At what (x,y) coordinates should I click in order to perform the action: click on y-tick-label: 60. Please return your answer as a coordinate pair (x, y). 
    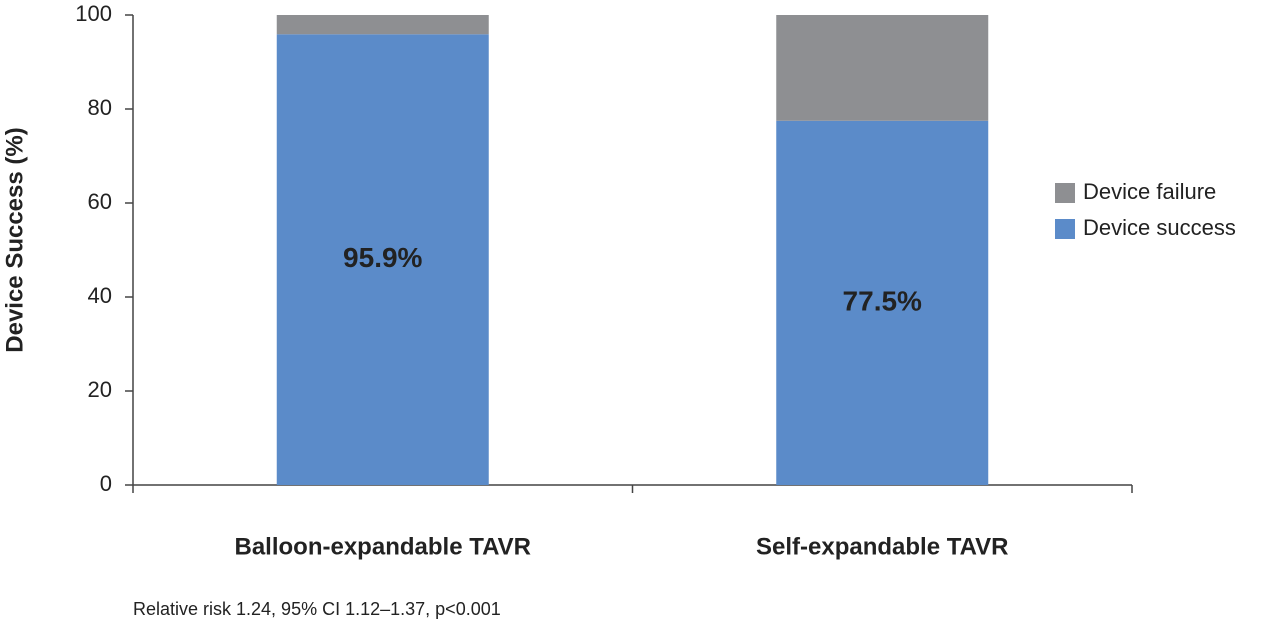
    Looking at the image, I should click on (100, 201).